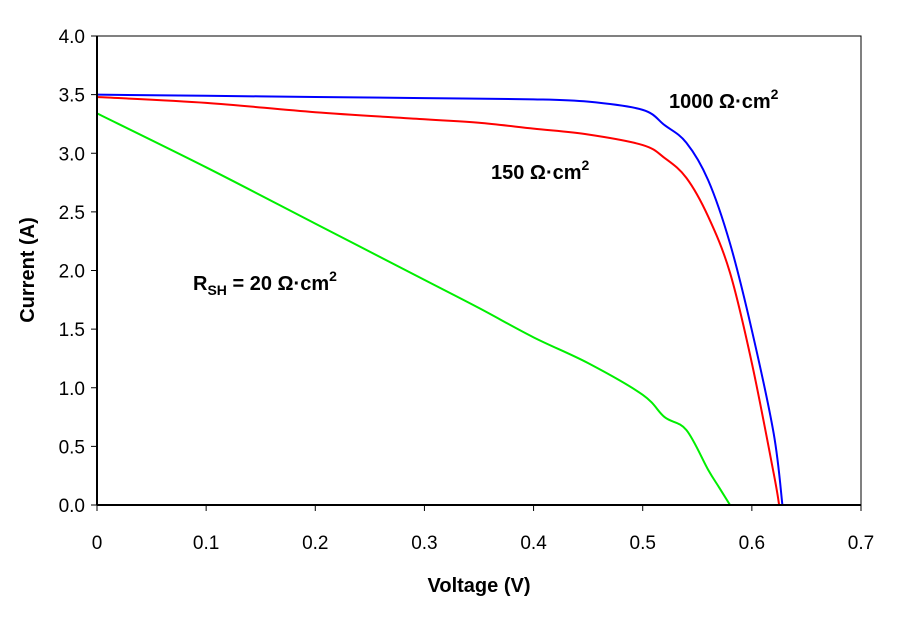  Describe the element at coordinates (97, 543) in the screenshot. I see `x-tick-label: 0` at that location.